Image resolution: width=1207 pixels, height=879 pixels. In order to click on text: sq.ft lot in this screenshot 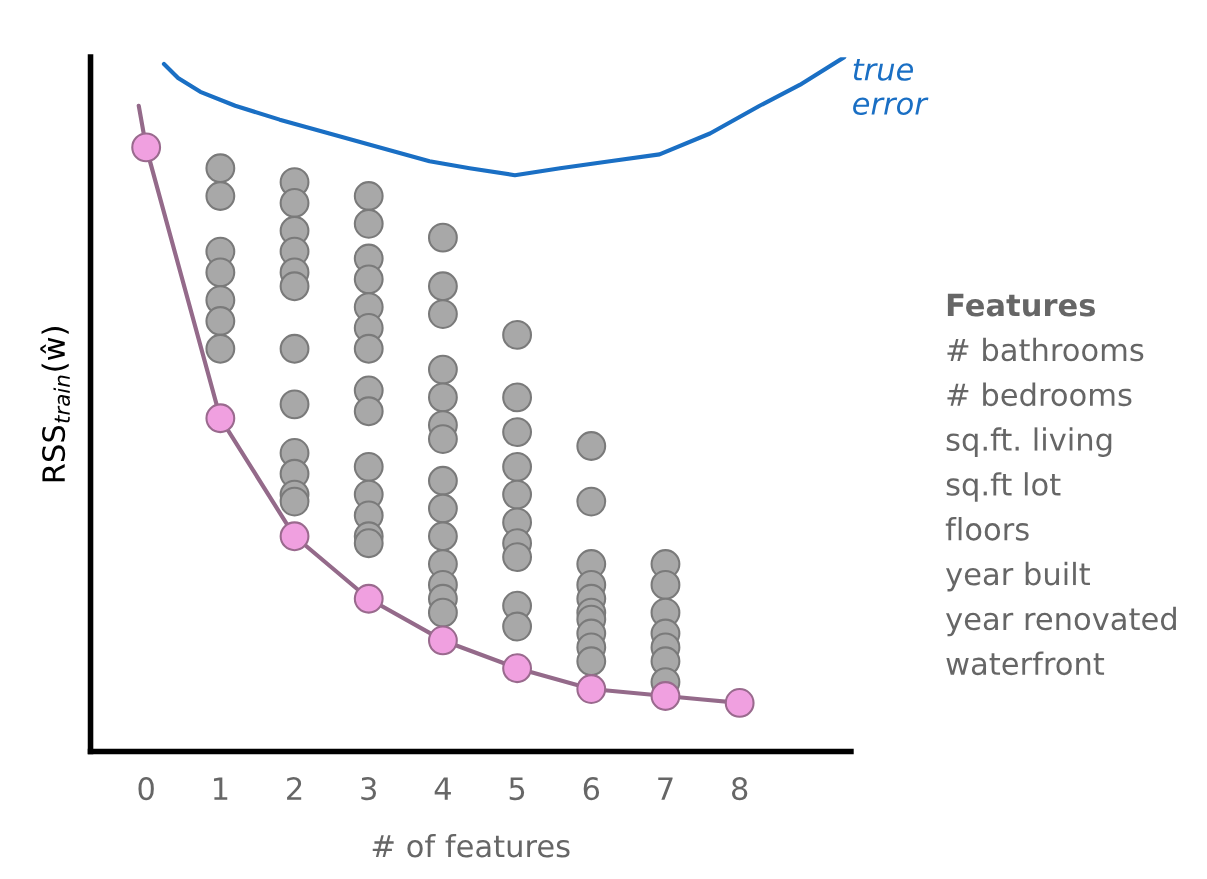, I will do `click(1003, 487)`.